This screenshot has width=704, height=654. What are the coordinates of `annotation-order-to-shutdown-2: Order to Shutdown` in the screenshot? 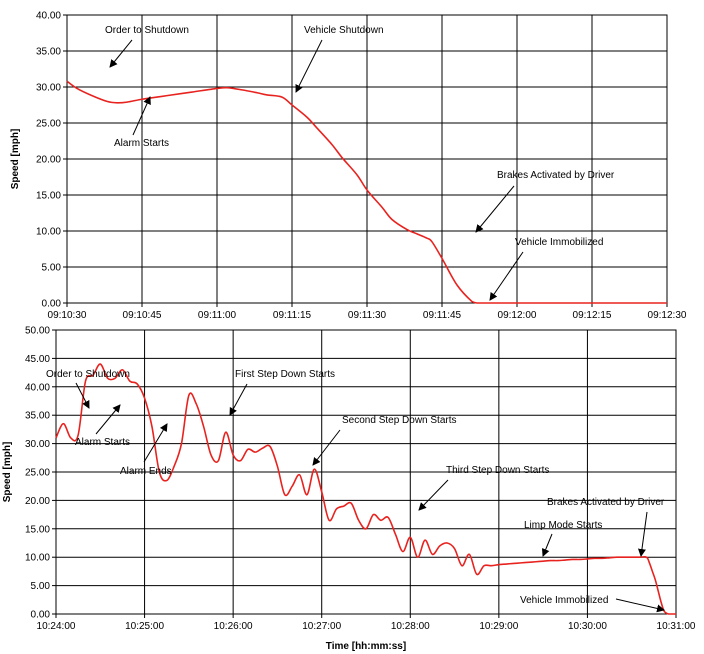 It's located at (88, 374).